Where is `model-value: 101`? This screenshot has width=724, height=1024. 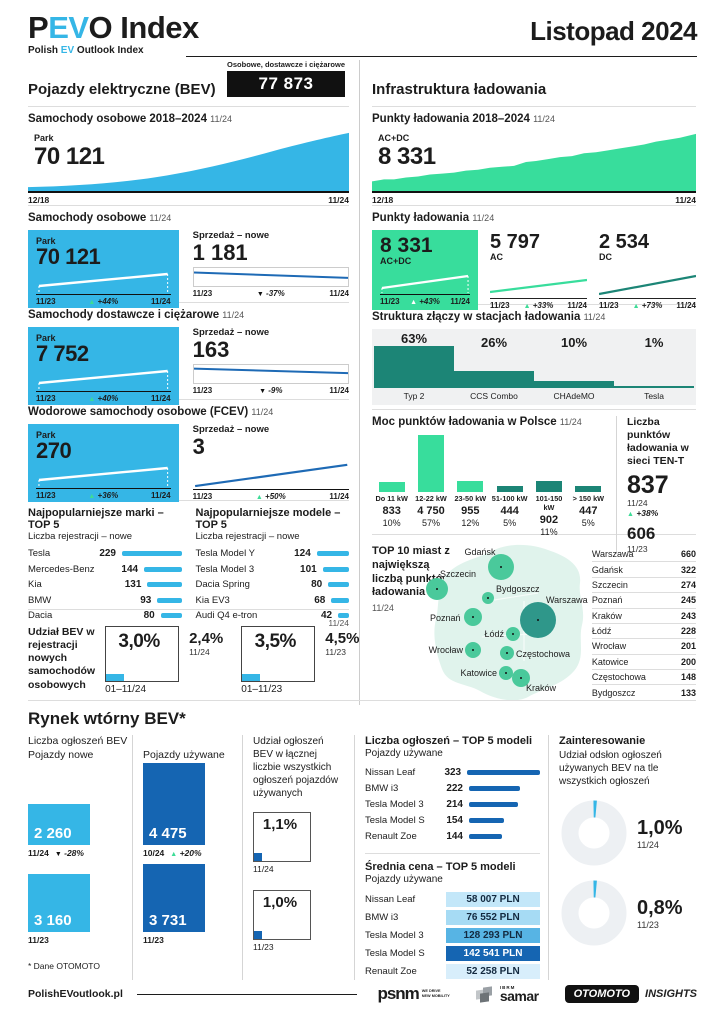 model-value: 101 is located at coordinates (308, 569).